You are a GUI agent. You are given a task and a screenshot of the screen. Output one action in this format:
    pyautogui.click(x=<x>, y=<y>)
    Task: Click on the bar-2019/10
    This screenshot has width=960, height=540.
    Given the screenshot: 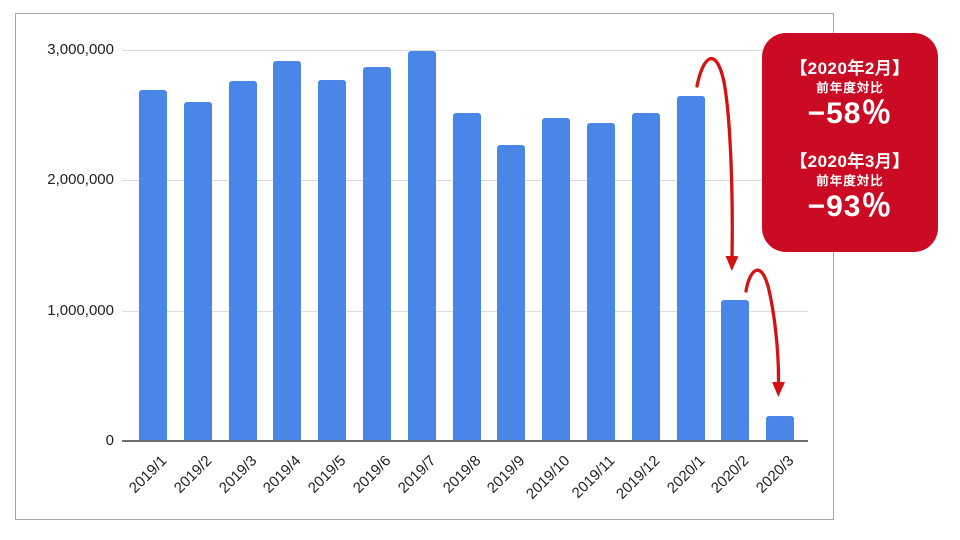 What is the action you would take?
    pyautogui.click(x=556, y=279)
    